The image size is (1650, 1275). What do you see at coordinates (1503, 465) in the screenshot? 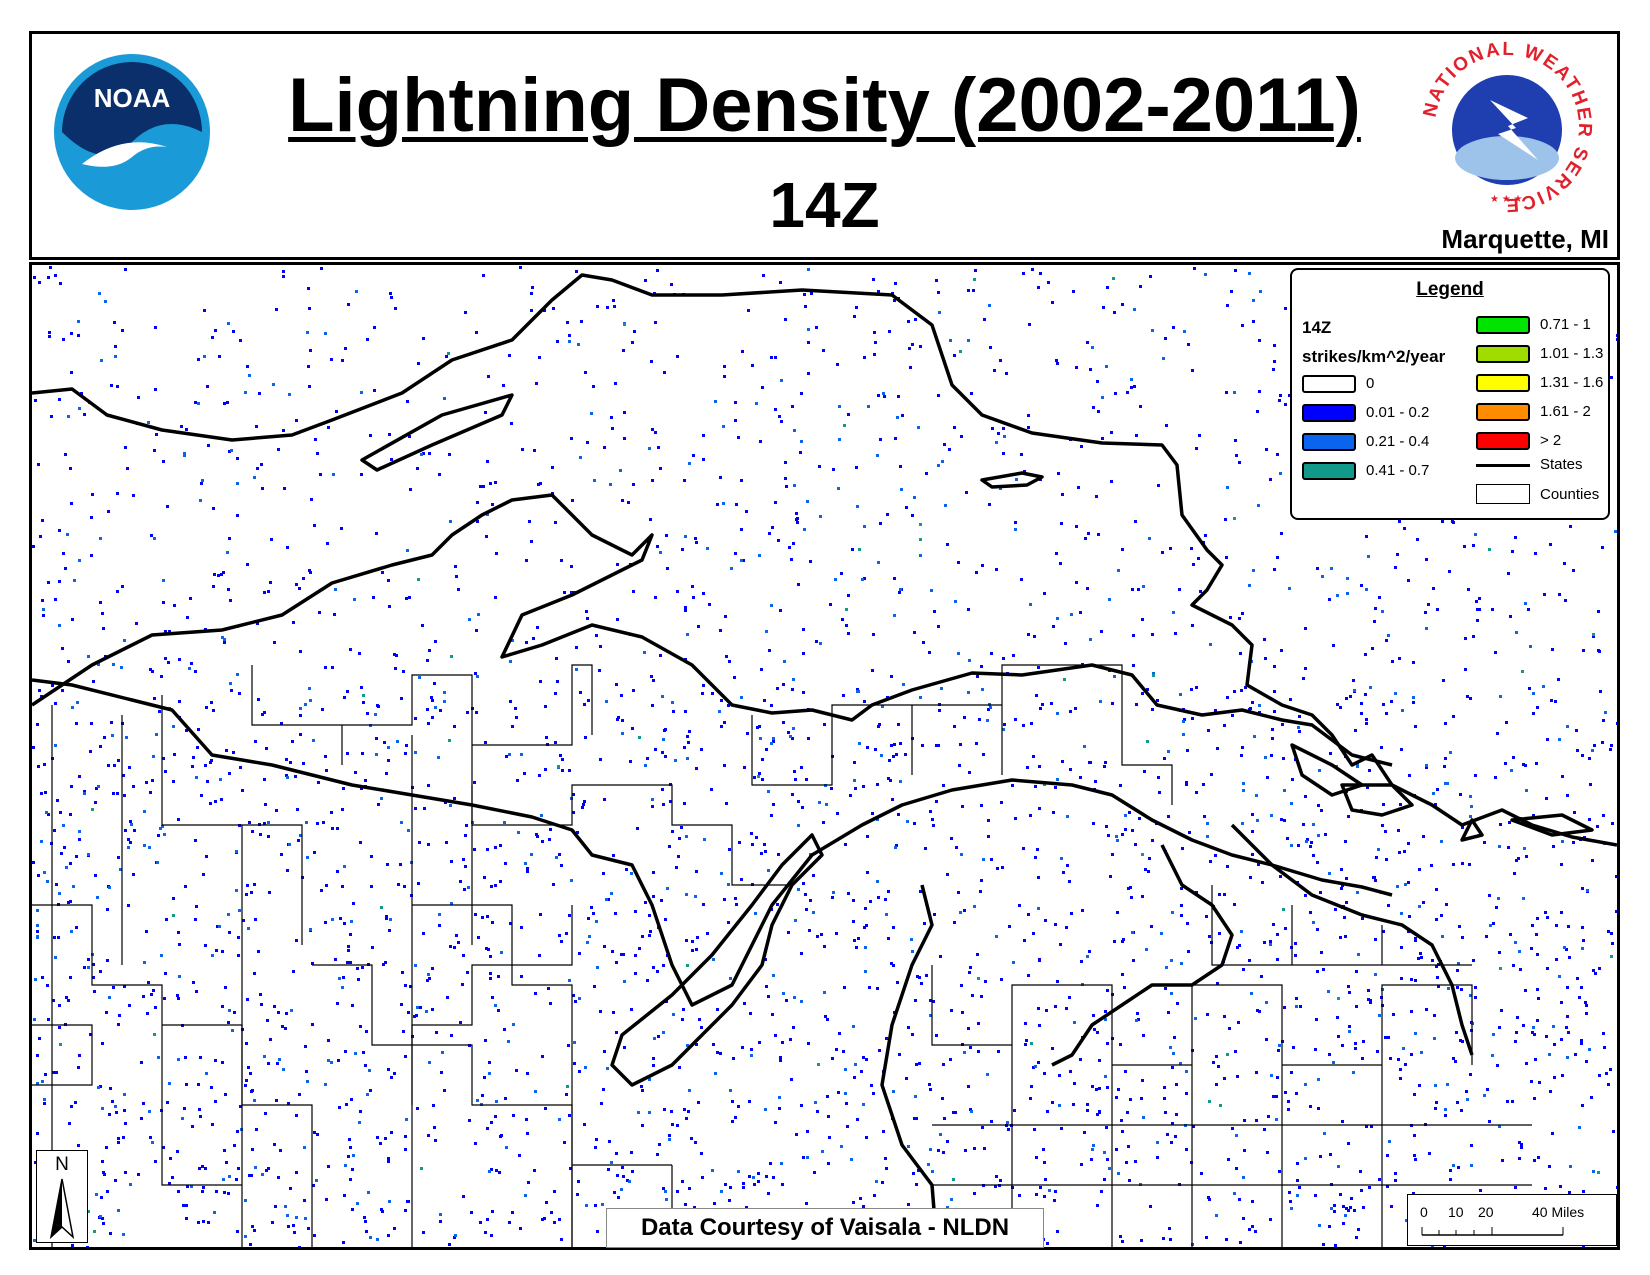
I see `states-line-swatch` at bounding box center [1503, 465].